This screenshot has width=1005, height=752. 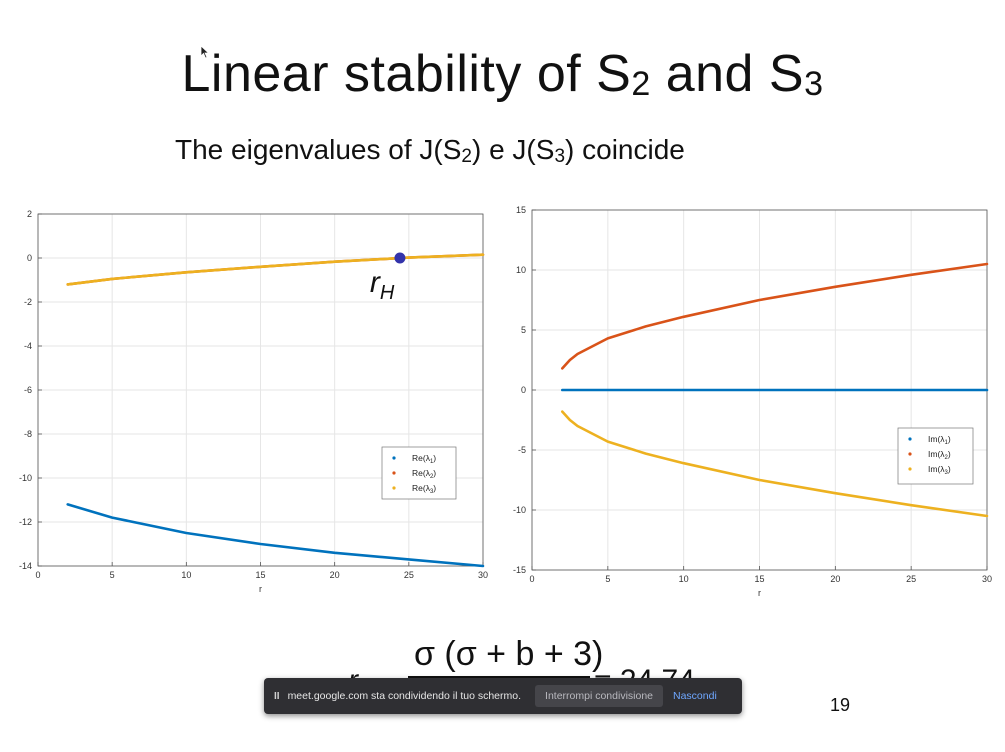 What do you see at coordinates (400, 258) in the screenshot?
I see `rh-marker-dot` at bounding box center [400, 258].